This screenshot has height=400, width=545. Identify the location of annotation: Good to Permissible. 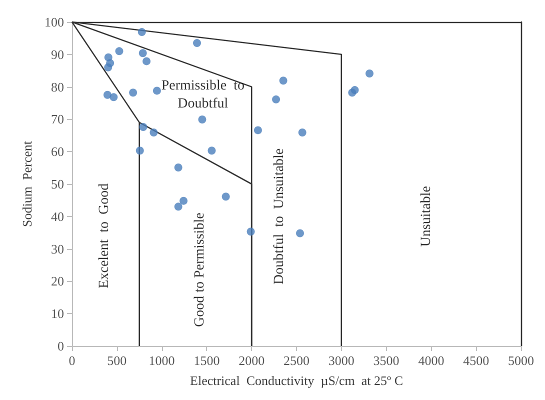
(200, 270).